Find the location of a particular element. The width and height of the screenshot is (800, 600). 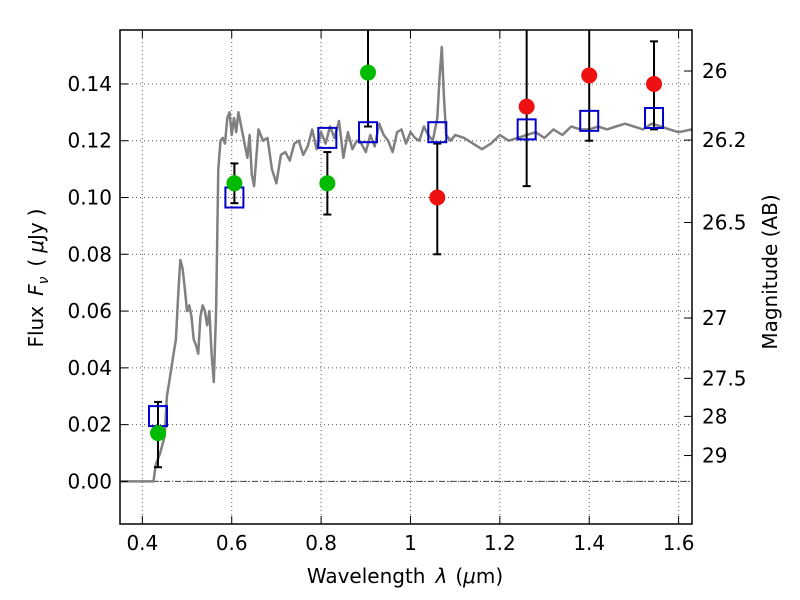

x-tick-label: 0.6 is located at coordinates (232, 543).